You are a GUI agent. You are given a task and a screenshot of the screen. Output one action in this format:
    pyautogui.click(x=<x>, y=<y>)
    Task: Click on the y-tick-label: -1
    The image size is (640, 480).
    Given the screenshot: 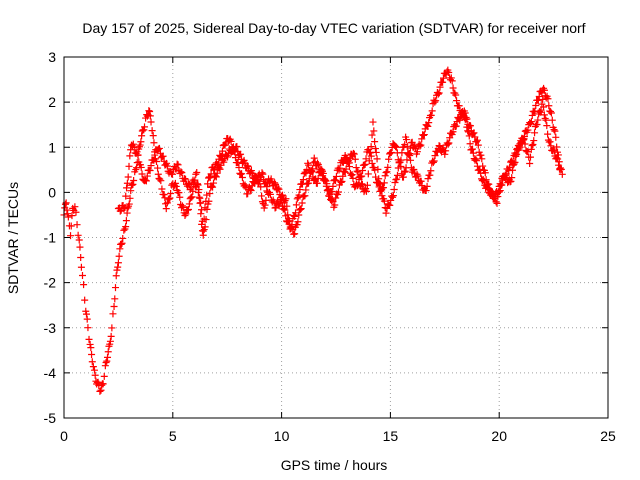 What is the action you would take?
    pyautogui.click(x=50, y=238)
    